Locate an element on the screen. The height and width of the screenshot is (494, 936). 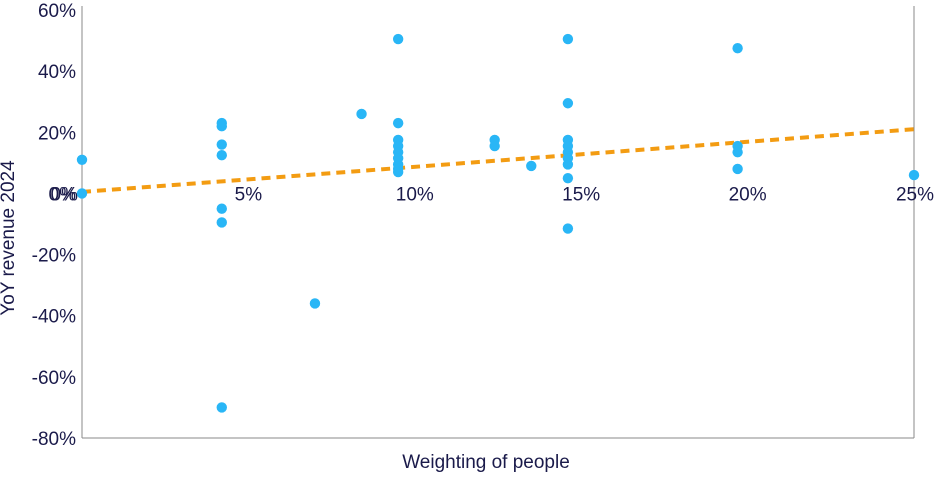
x-tick-label: 0% is located at coordinates (65, 194).